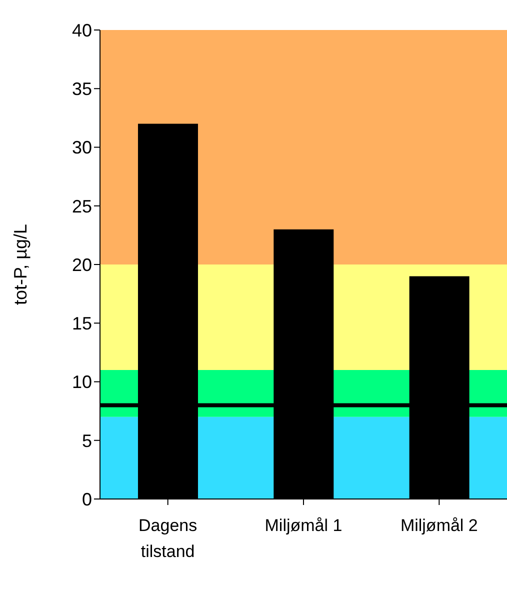  I want to click on y-tick-label: 35, so click(82, 89).